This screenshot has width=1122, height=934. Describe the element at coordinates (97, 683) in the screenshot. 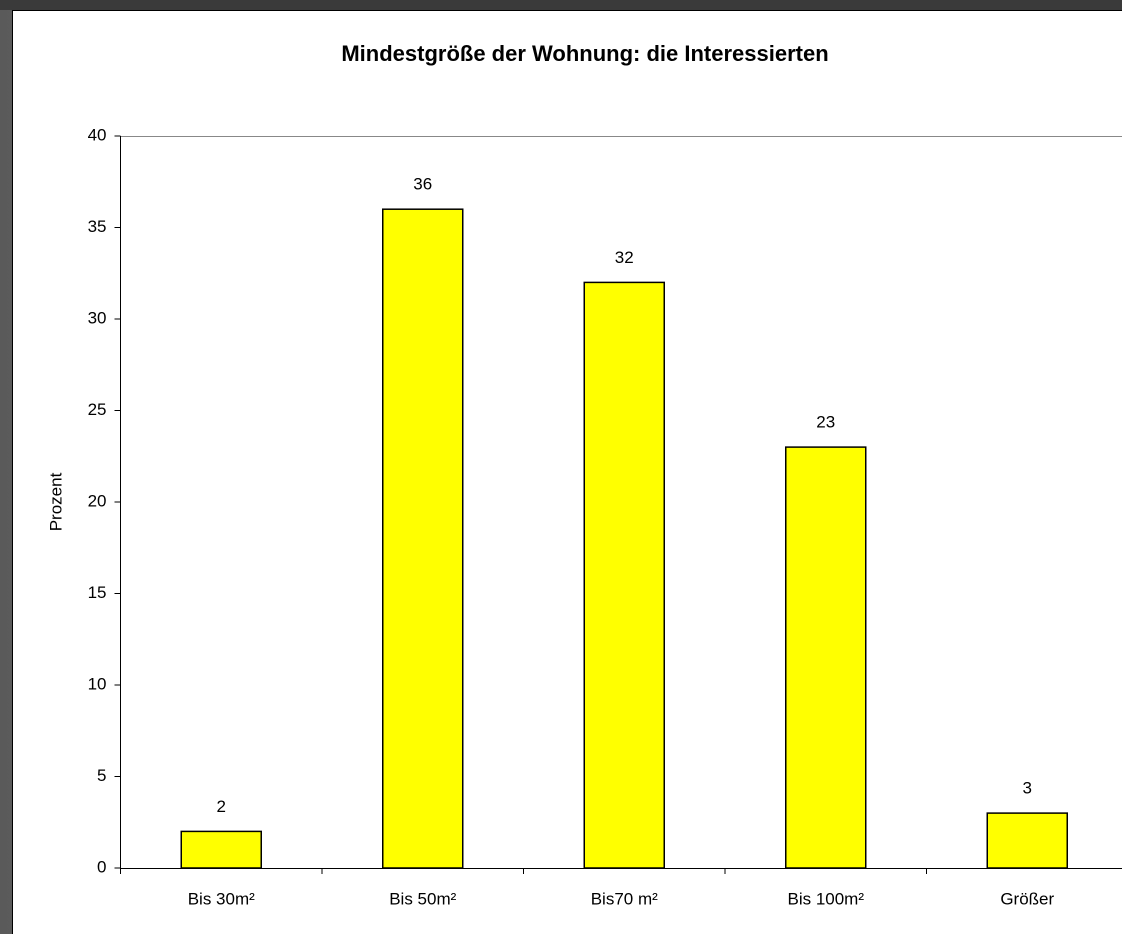

I see `y-tick-label: 10` at that location.